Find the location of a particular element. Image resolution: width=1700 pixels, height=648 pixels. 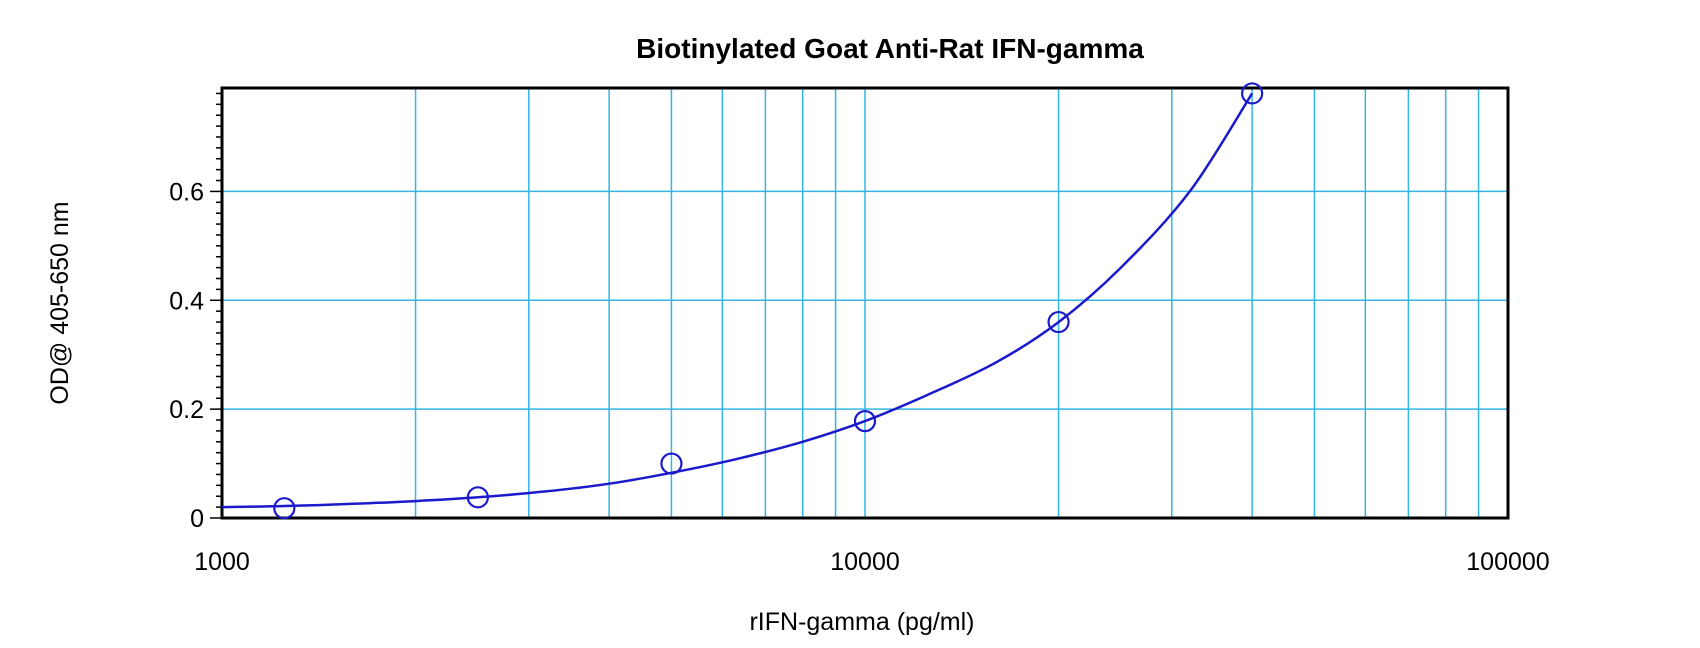

x-tick-label: 100000 is located at coordinates (1507, 562).